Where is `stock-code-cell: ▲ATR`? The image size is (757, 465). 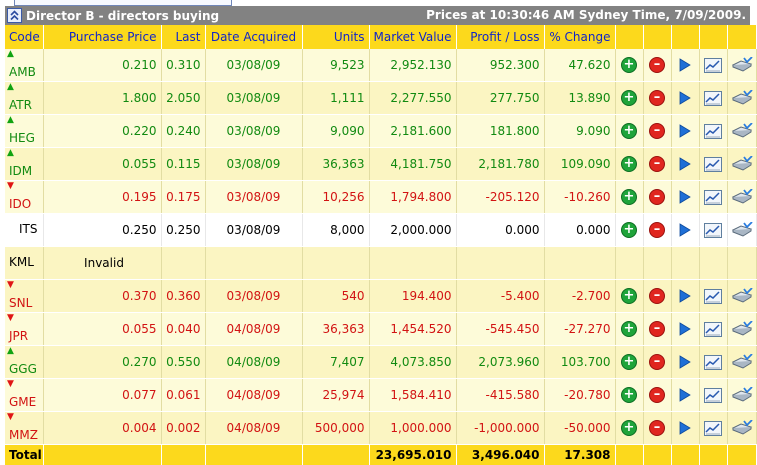
stock-code-cell: ▲ATR is located at coordinates (24, 98).